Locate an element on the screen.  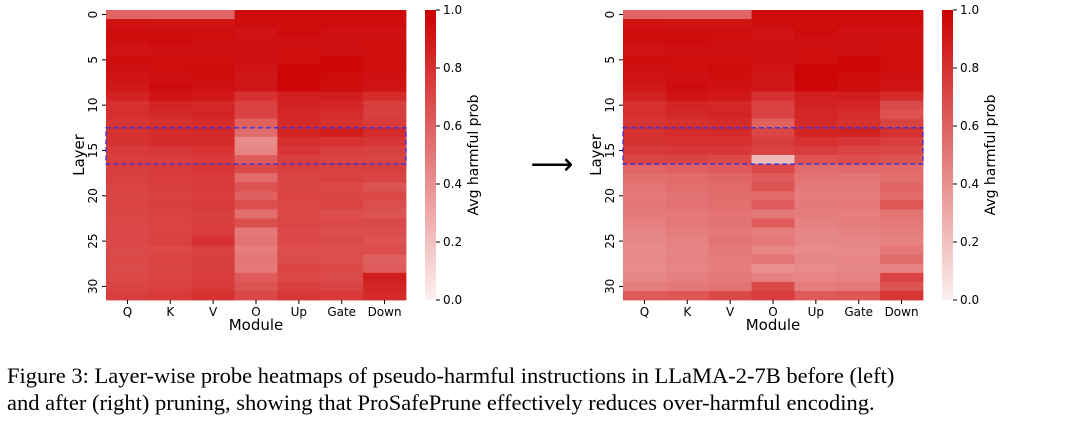
y-tick-label: 25 is located at coordinates (93, 240).